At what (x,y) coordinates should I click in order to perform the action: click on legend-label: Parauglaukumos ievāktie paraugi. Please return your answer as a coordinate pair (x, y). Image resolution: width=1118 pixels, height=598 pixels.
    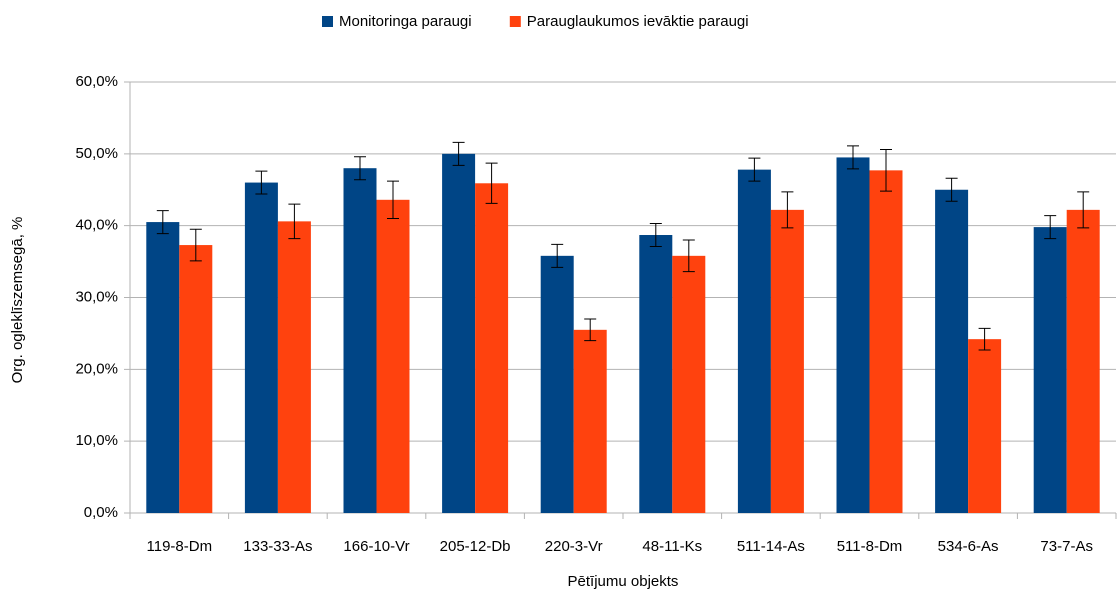
    Looking at the image, I should click on (638, 21).